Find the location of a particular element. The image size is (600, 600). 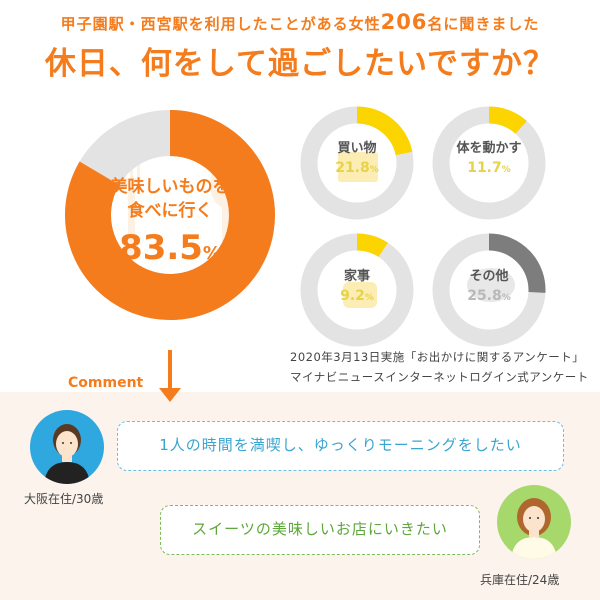

main-chart-value: 83.5% is located at coordinates (170, 251).